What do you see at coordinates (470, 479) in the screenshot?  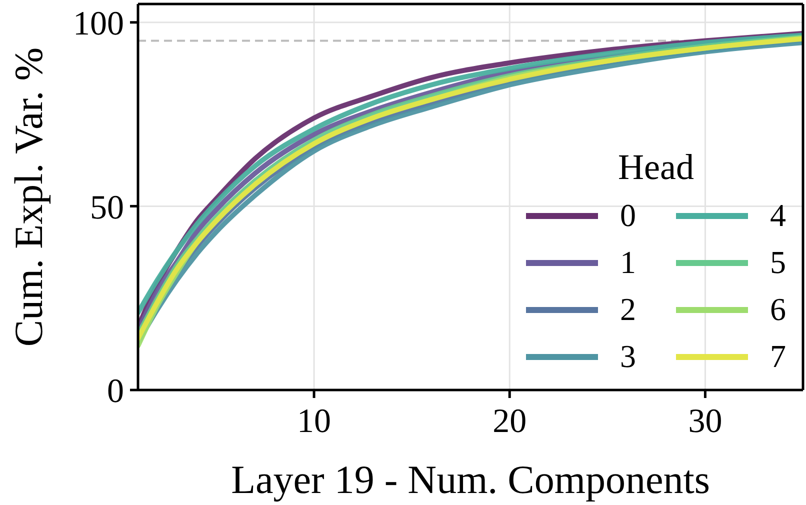 I see `x-axis-title: Layer 19 - Num. Components` at bounding box center [470, 479].